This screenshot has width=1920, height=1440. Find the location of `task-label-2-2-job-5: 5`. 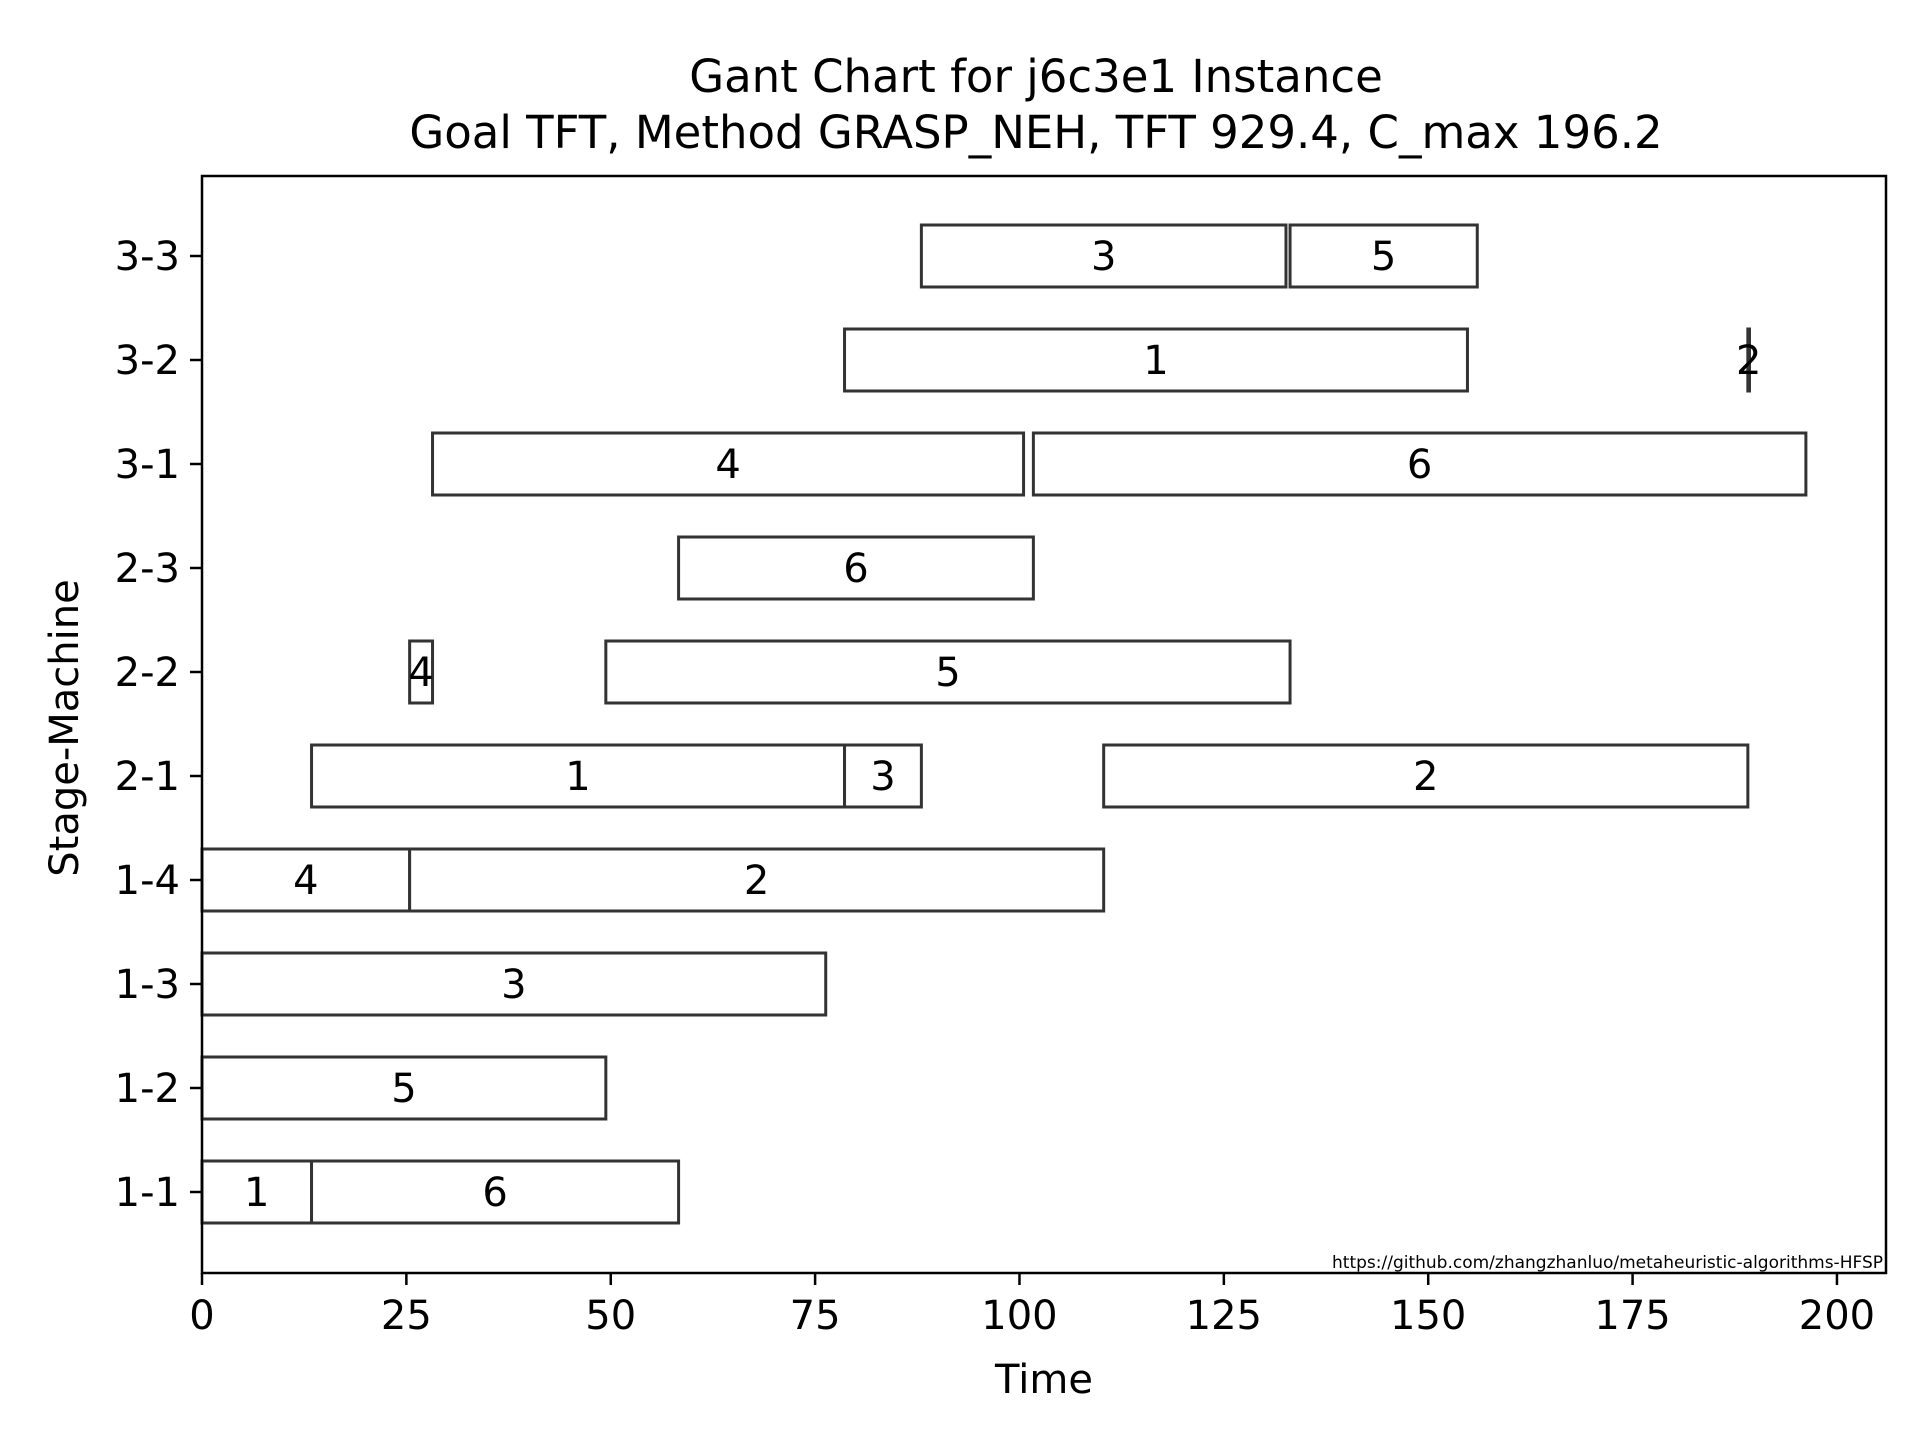

task-label-2-2-job-5: 5 is located at coordinates (947, 673).